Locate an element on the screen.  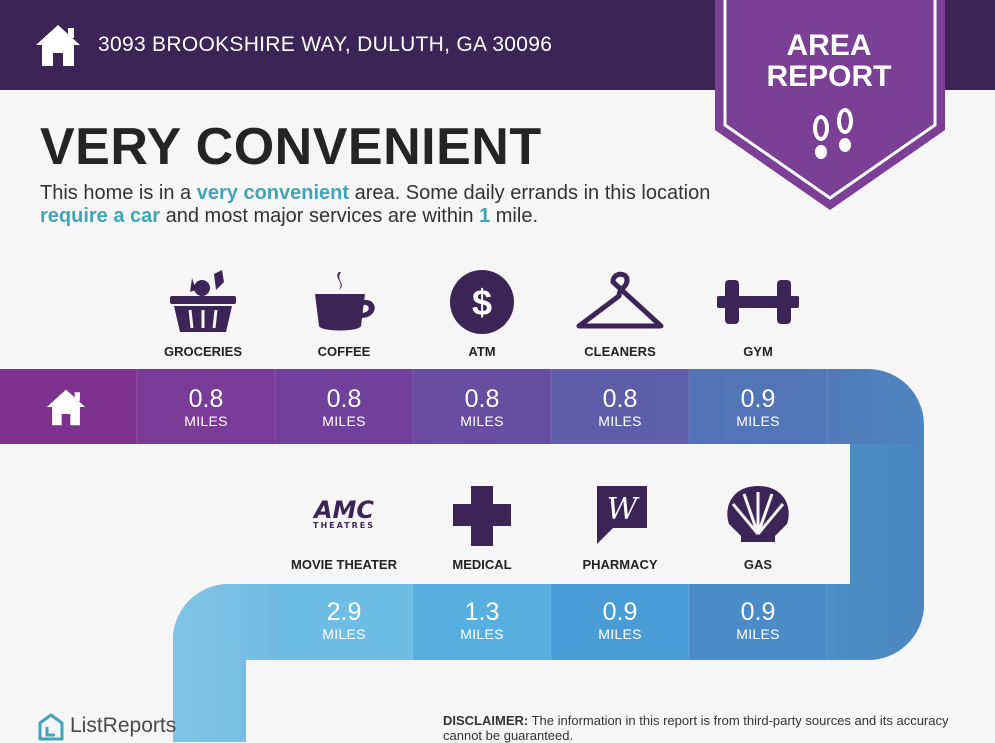
distance-movie-theater: 2.9 MILES is located at coordinates (344, 620).